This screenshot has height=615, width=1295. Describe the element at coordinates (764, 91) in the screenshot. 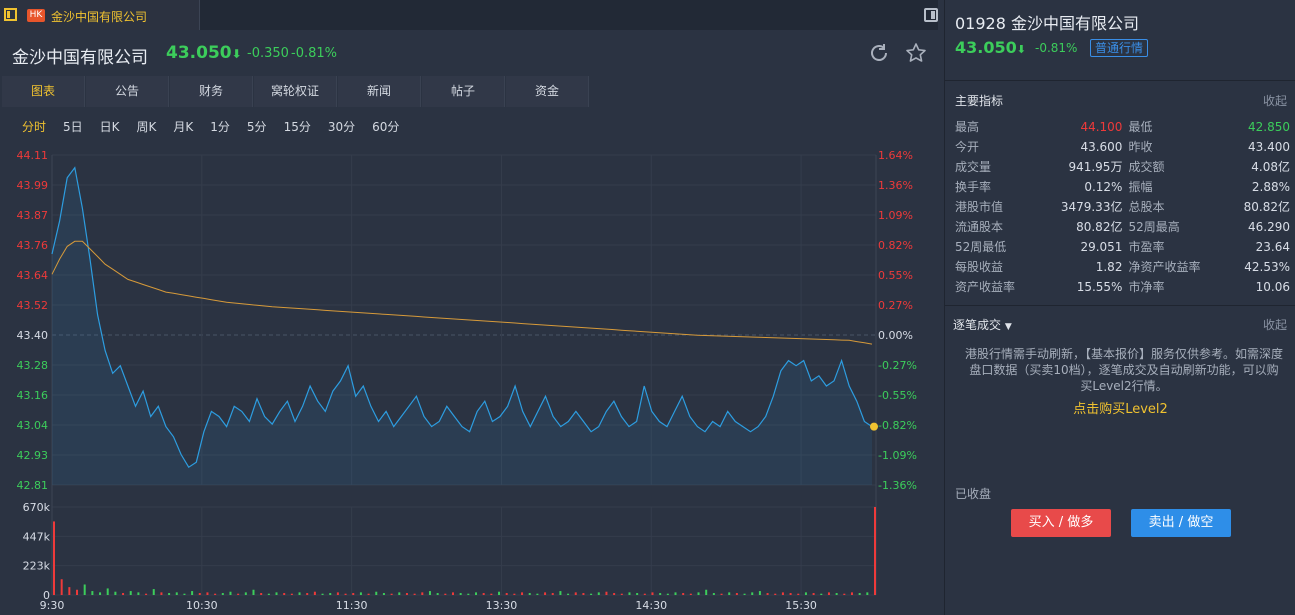

I see `tab-filler` at that location.